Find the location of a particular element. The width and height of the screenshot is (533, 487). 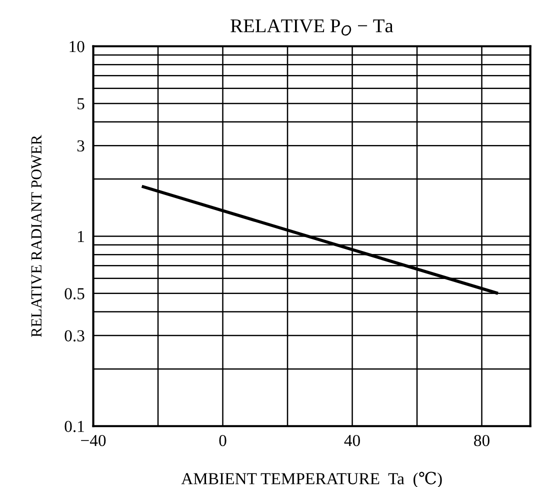

y-tick-label: 0.1 is located at coordinates (74, 426).